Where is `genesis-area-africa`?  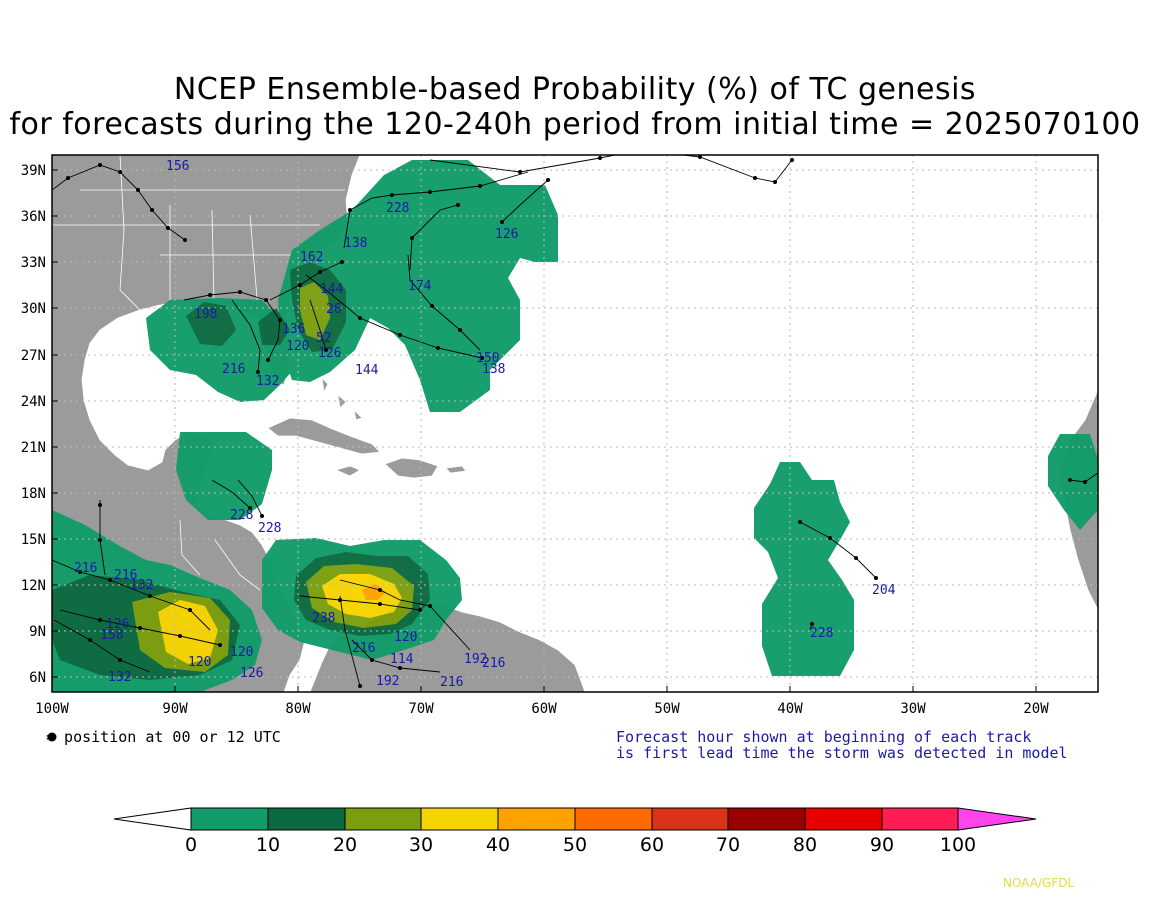
genesis-area-africa is located at coordinates (1073, 482).